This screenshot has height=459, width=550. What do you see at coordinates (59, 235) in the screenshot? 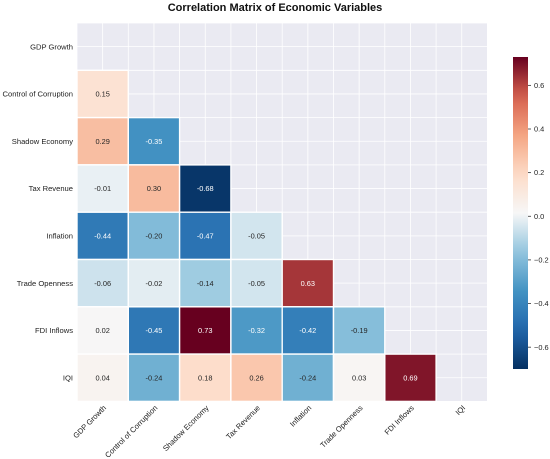
I see `y-tick-label-inflation: Inflation` at bounding box center [59, 235].